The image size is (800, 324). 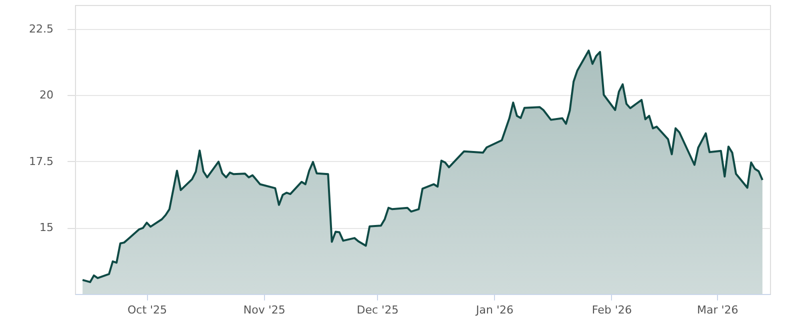 I want to click on x-tick-label: Jan '26, so click(x=494, y=310).